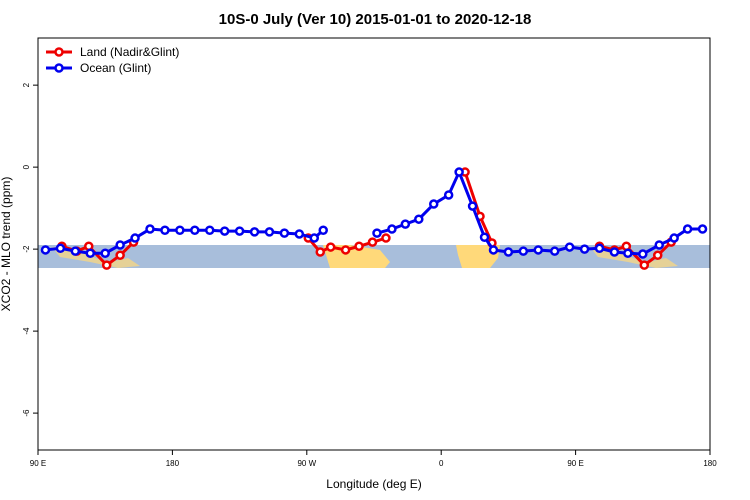  What do you see at coordinates (115, 68) in the screenshot?
I see `legend-label: Ocean (Glint)` at bounding box center [115, 68].